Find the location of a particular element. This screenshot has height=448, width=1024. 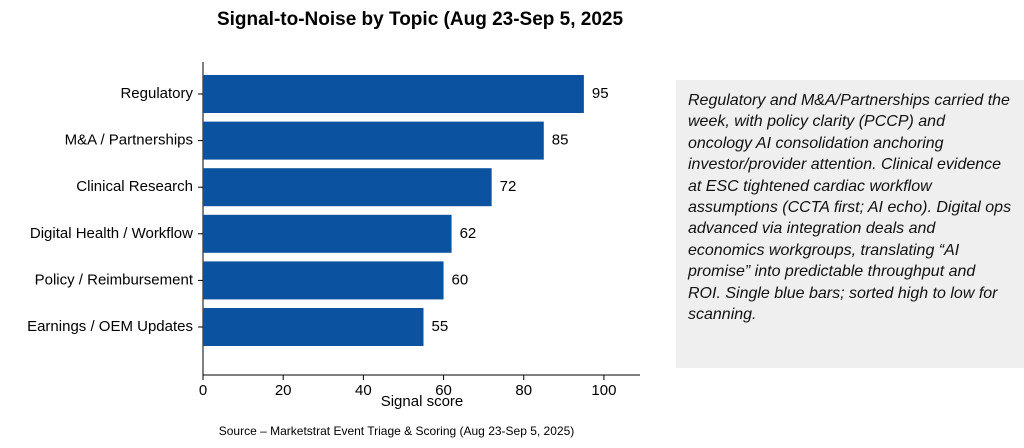

x-axis-label: Signal score is located at coordinates (422, 401).